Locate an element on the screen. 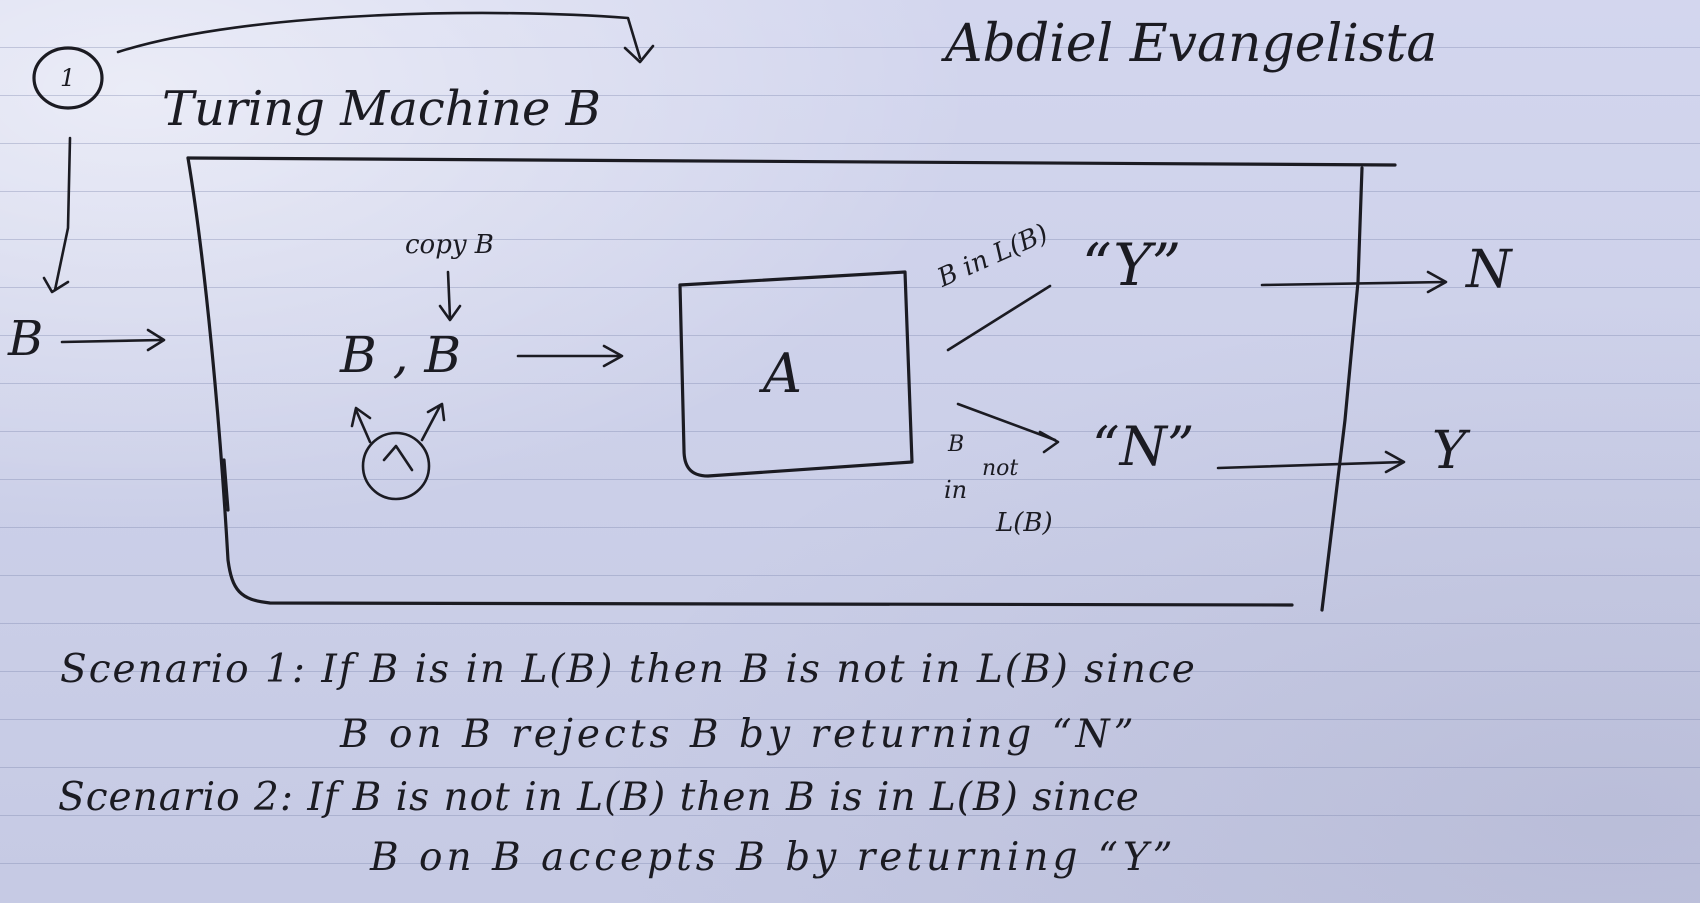 The width and height of the screenshot is (1700, 903). subroutine-a-box is located at coordinates (796, 374).